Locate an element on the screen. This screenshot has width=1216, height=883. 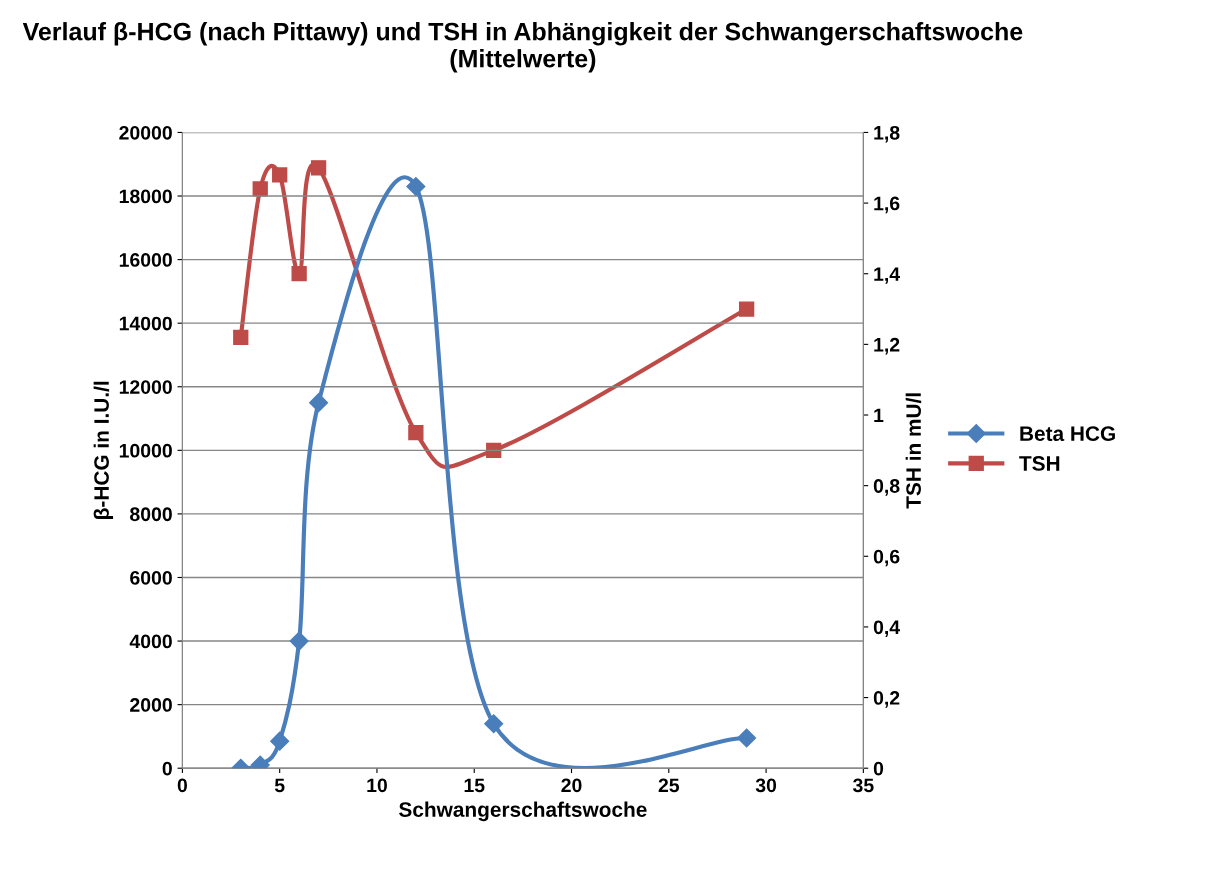
y-tick-label: 6000 is located at coordinates (151, 577).